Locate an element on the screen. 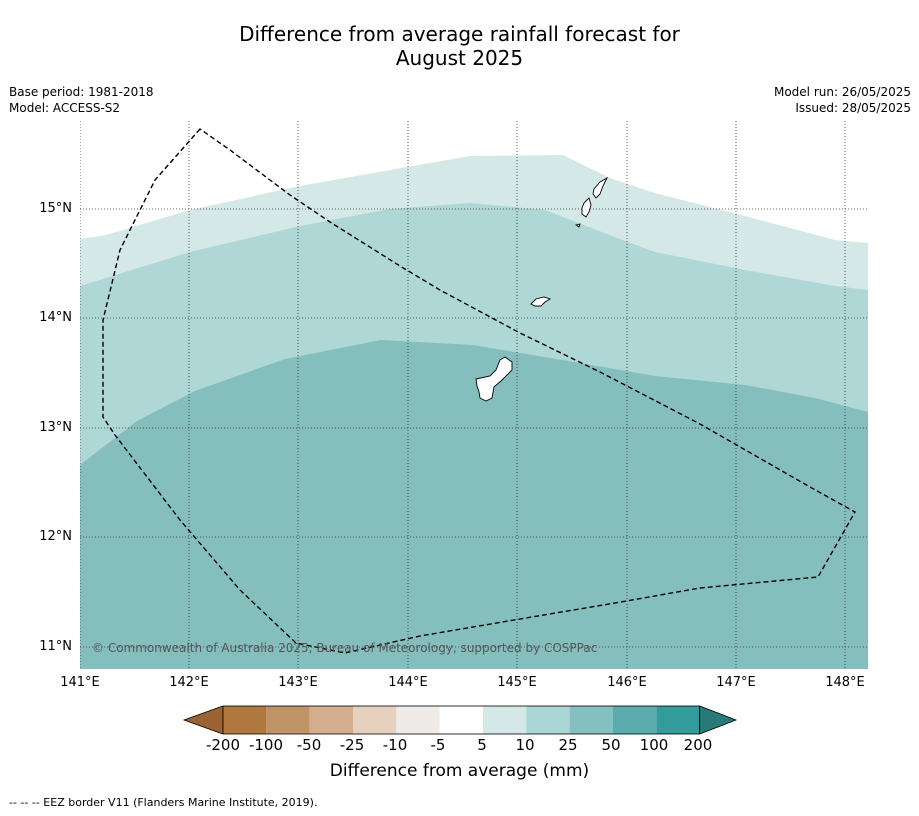  model-name: Model: ACCESS-S2 is located at coordinates (65, 108).